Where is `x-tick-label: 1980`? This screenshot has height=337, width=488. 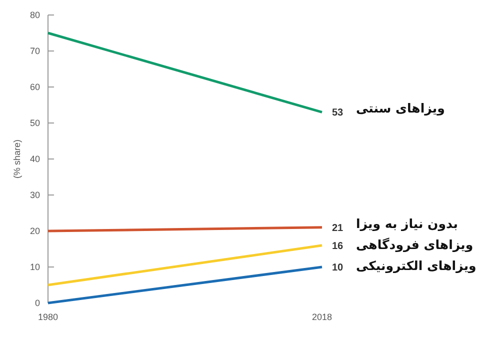
x-tick-label: 1980 is located at coordinates (48, 317).